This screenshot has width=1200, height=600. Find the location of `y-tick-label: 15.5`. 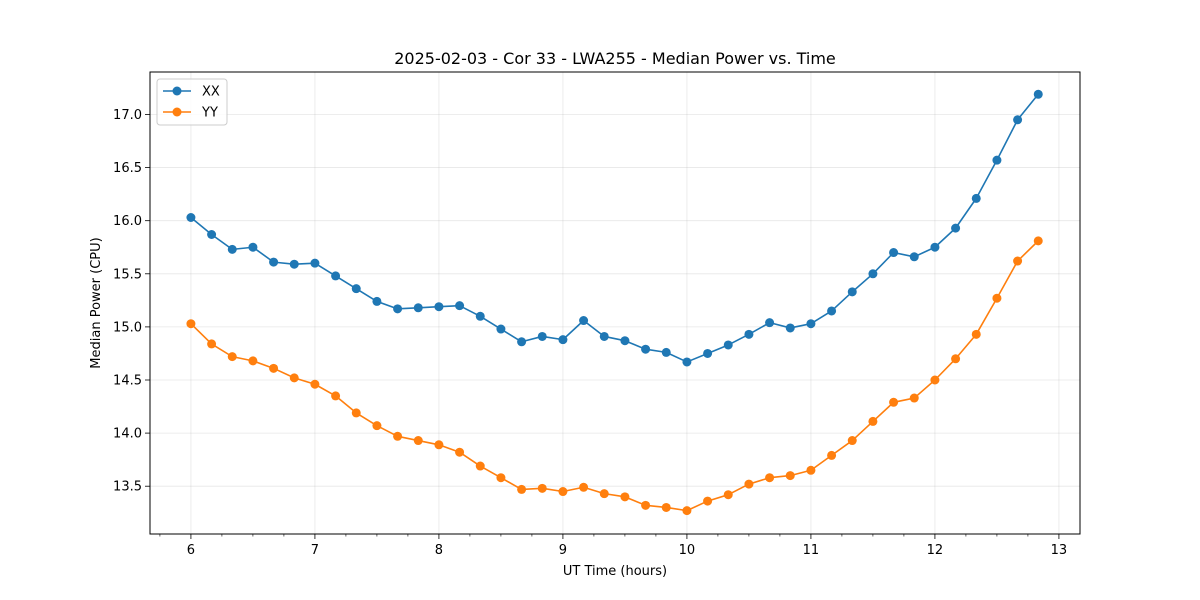

y-tick-label: 15.5 is located at coordinates (127, 274).